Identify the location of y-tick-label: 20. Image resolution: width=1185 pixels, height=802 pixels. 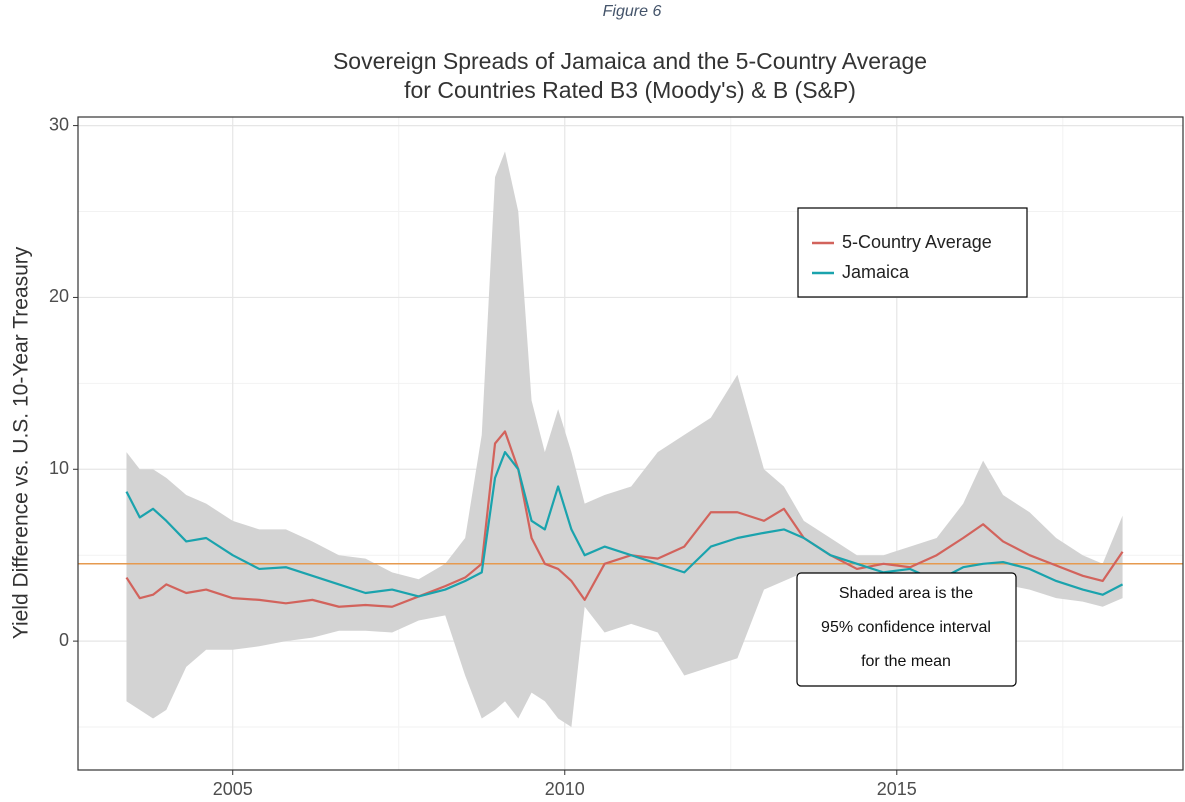
(59, 296).